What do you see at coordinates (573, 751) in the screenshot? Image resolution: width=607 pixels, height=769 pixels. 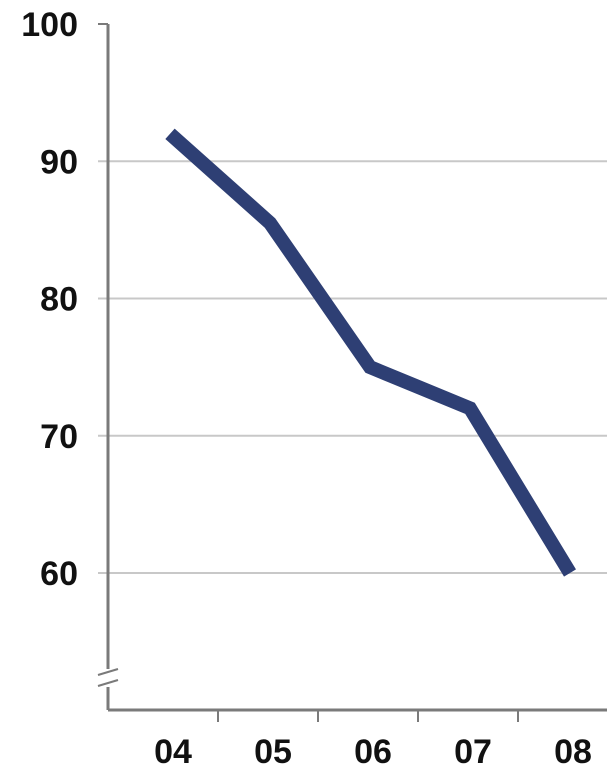 I see `x-tick-label: 08` at bounding box center [573, 751].